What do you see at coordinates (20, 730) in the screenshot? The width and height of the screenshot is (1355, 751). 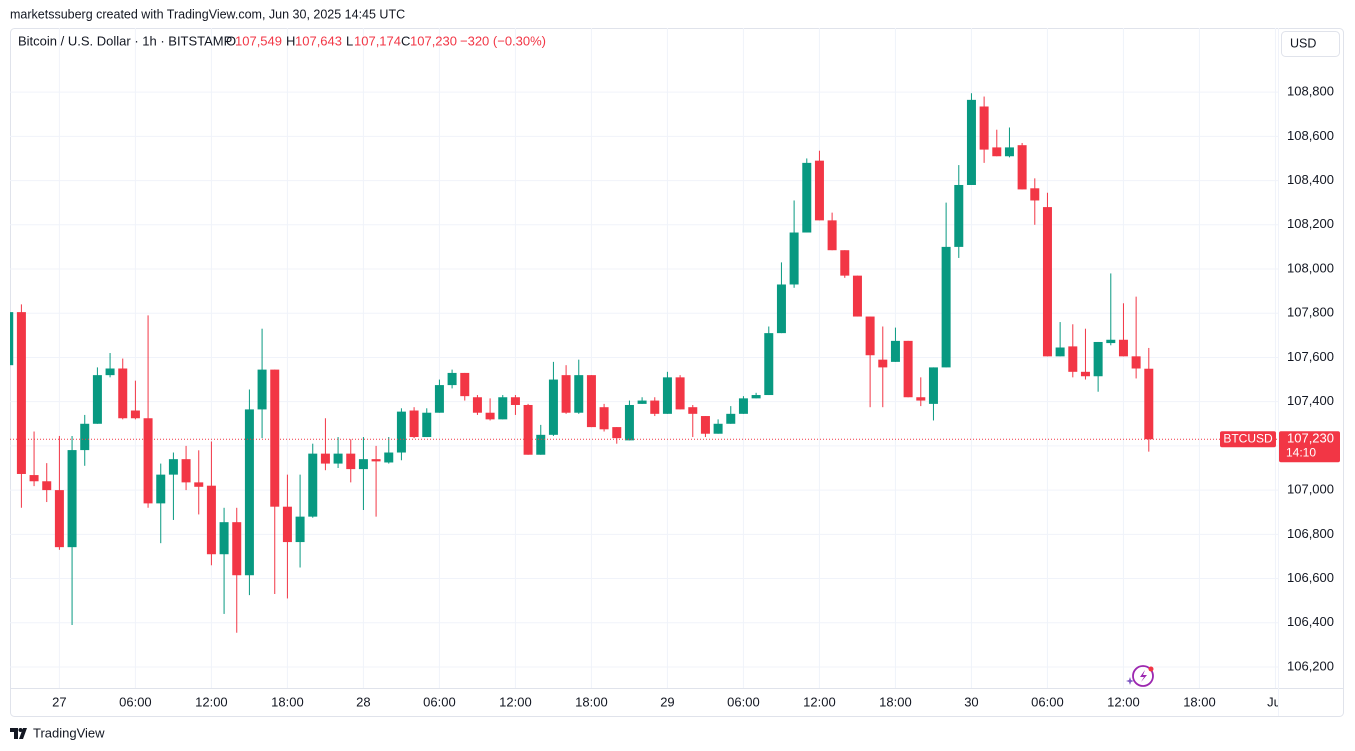 I see `logo-dot` at bounding box center [20, 730].